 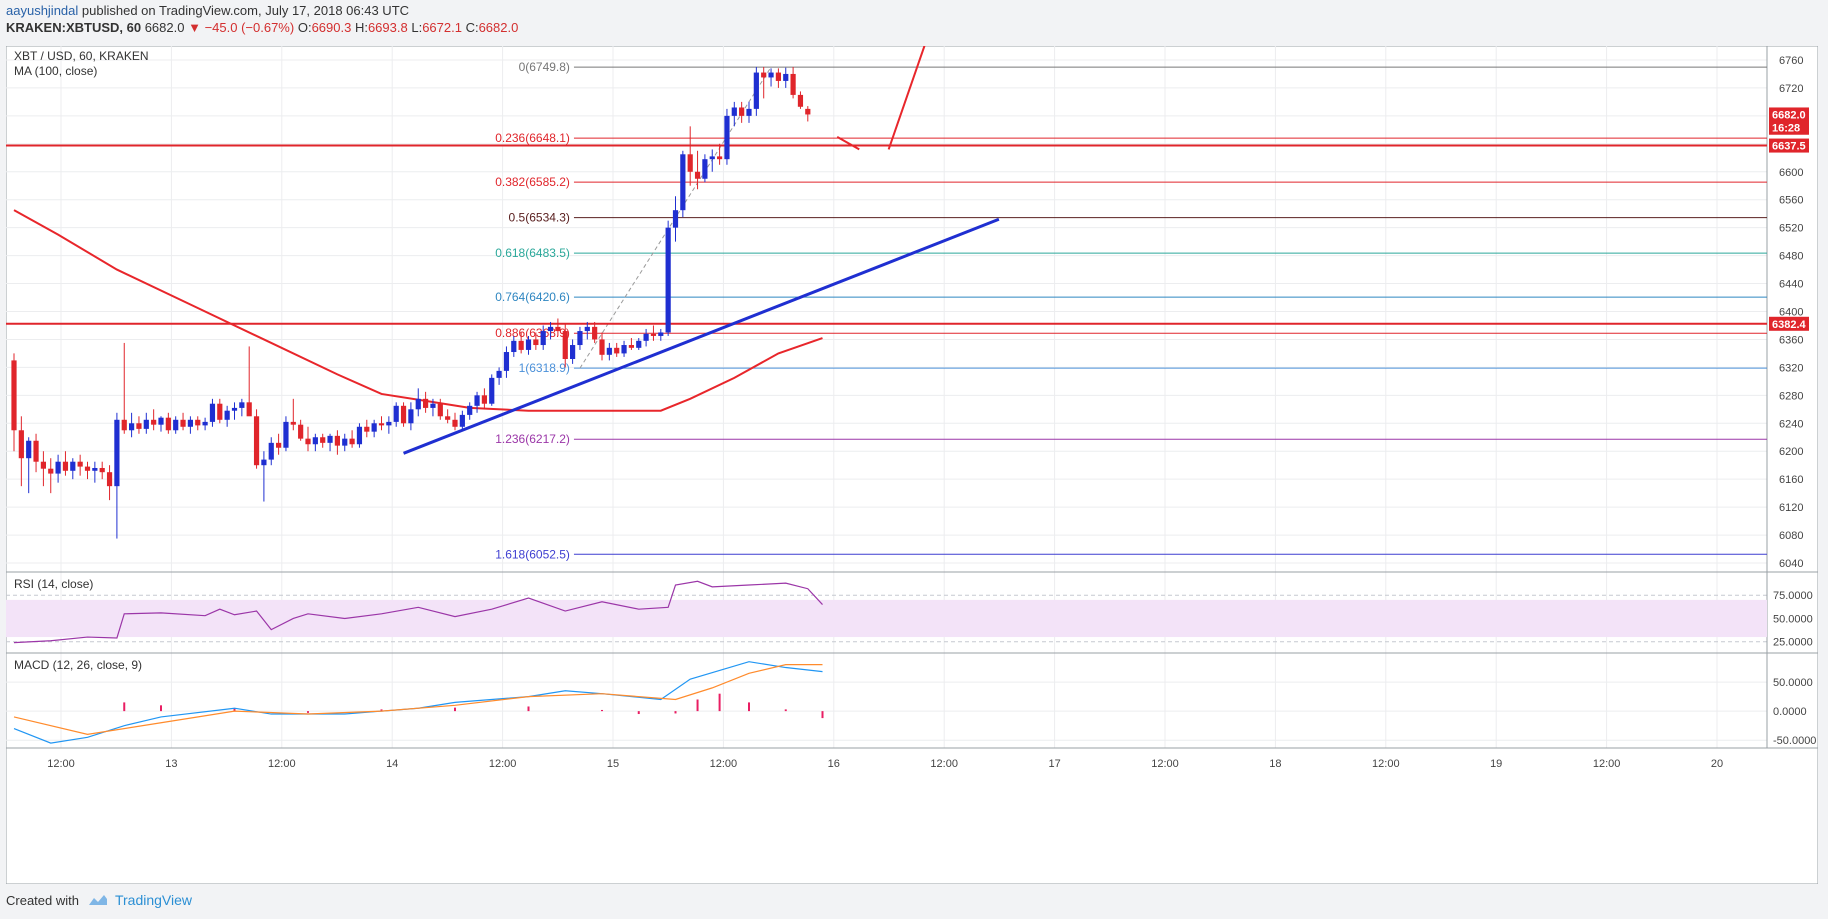 I want to click on fib-level-label: 1.618(6052.5), so click(x=532, y=554).